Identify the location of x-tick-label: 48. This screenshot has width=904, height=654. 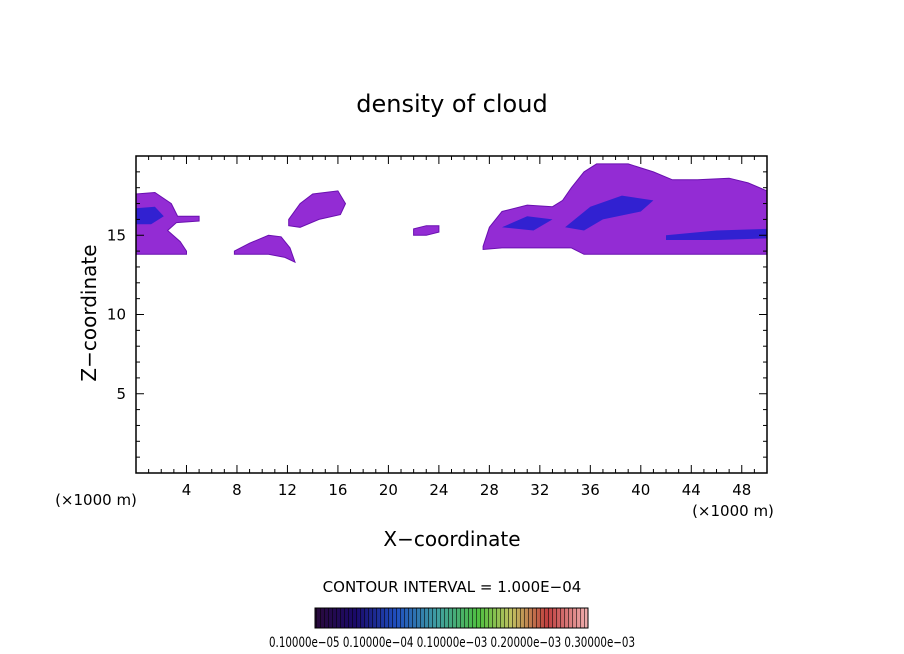
(741, 490).